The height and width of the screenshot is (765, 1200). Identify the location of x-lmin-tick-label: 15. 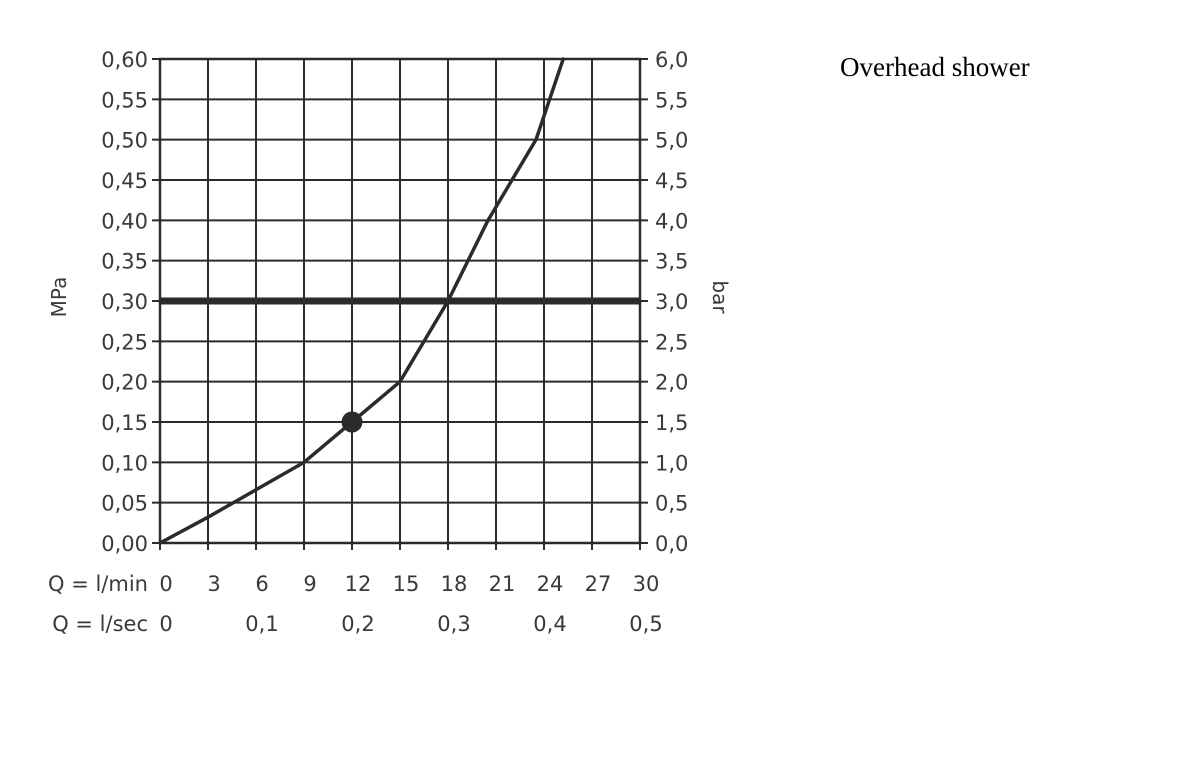
(406, 584).